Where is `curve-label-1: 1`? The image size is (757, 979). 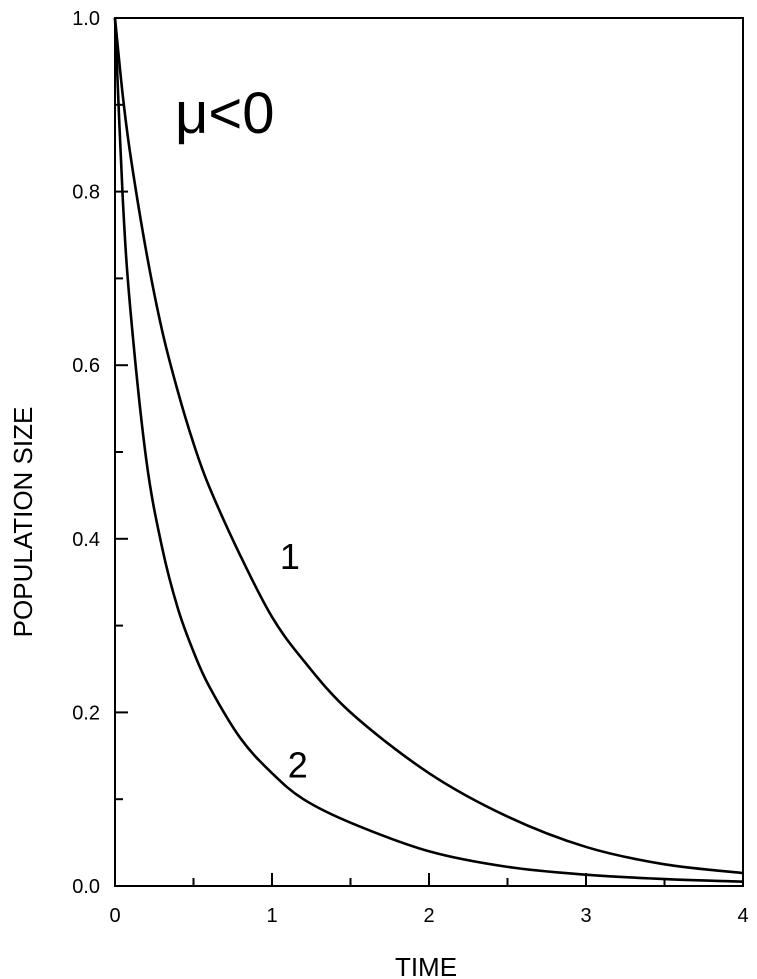
curve-label-1: 1 is located at coordinates (290, 556).